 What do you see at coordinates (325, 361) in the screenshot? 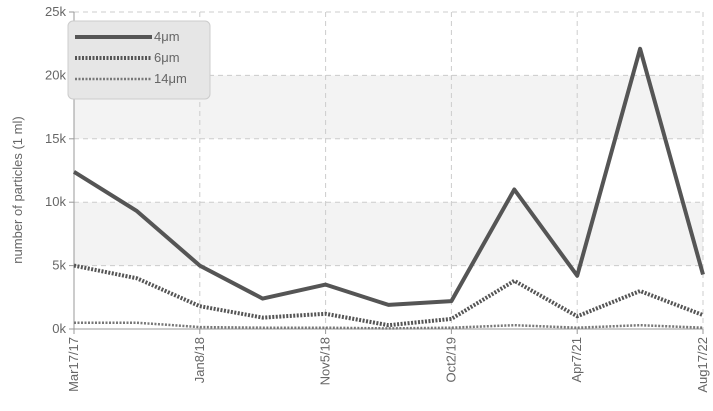
I see `x-tick-label: Nov5/18` at bounding box center [325, 361].